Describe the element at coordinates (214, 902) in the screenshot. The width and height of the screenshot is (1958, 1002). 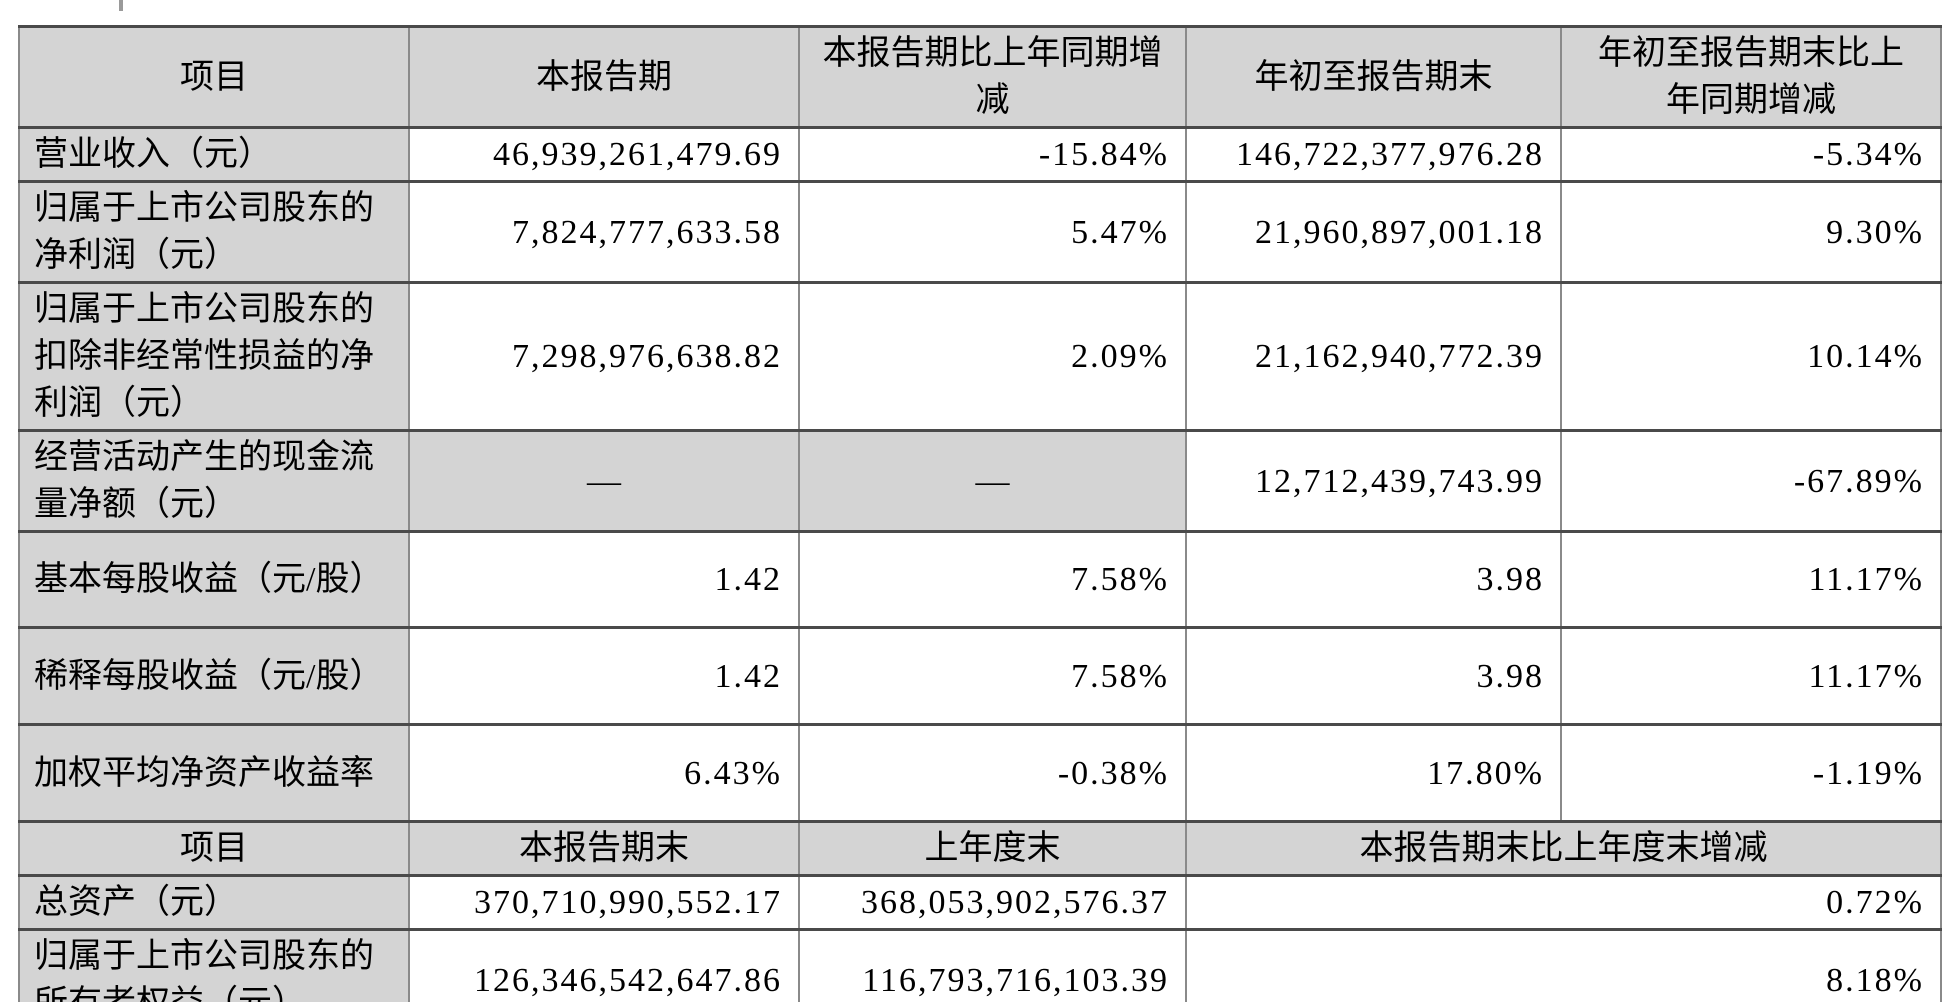
I see `row-label: 总资产（元）` at that location.